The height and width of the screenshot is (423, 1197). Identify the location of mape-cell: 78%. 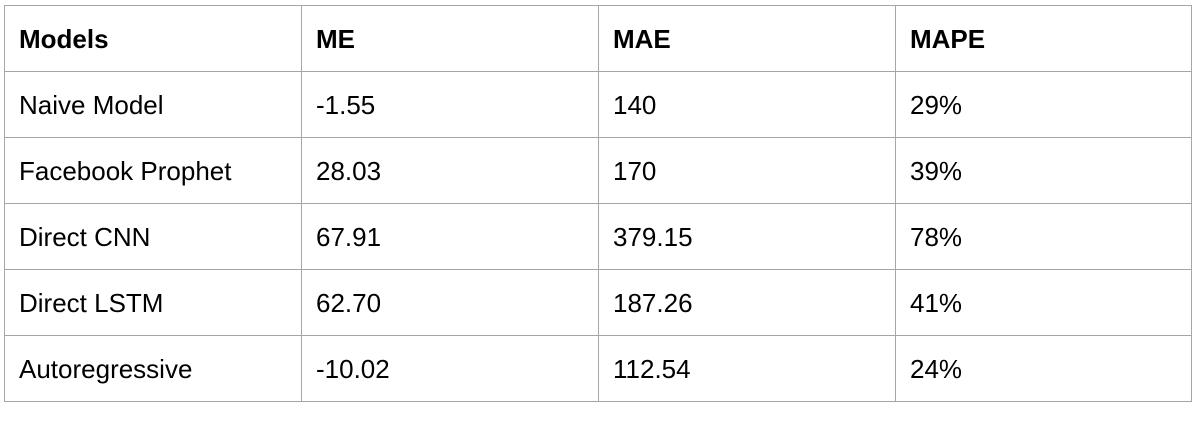
(1043, 236).